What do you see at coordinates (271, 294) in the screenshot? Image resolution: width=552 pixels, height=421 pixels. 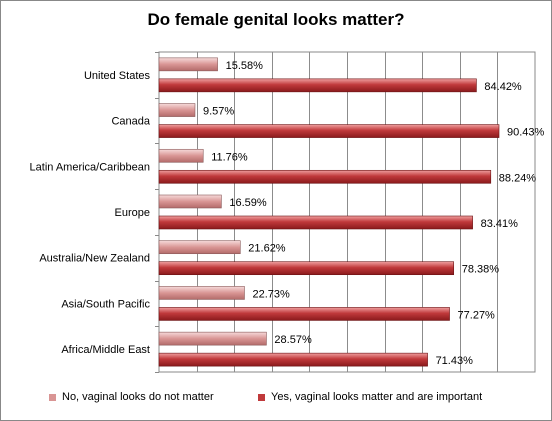 I see `data-label: 22.73%` at bounding box center [271, 294].